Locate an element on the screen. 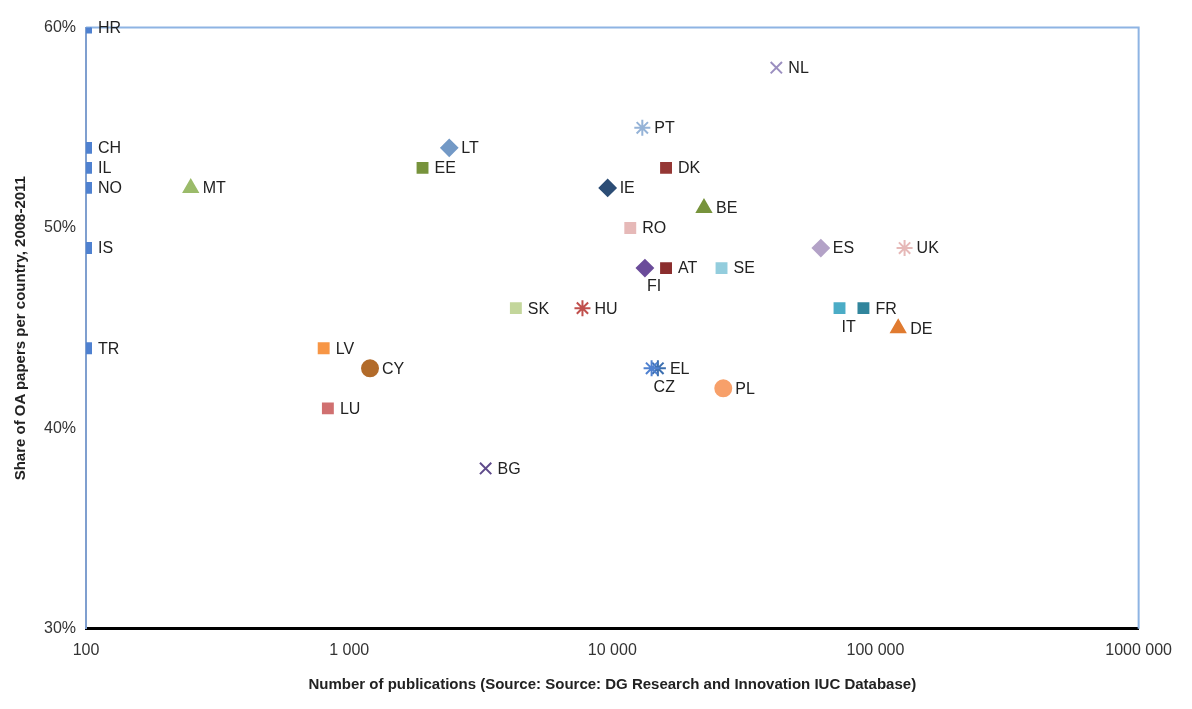  series-label: LV is located at coordinates (345, 348).